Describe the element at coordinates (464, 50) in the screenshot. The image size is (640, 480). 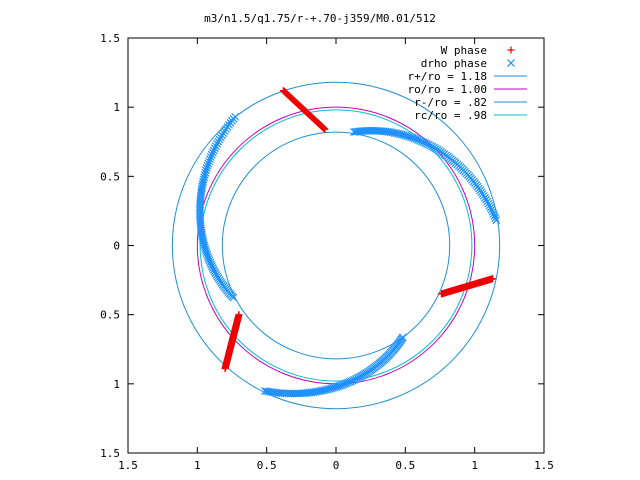
I see `legend-label: W phase` at that location.